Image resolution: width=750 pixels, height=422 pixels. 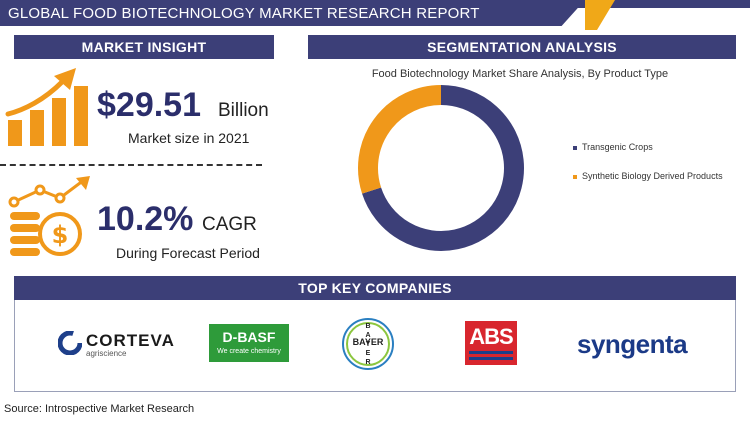 I want to click on growth-chart-icon, so click(x=46, y=107).